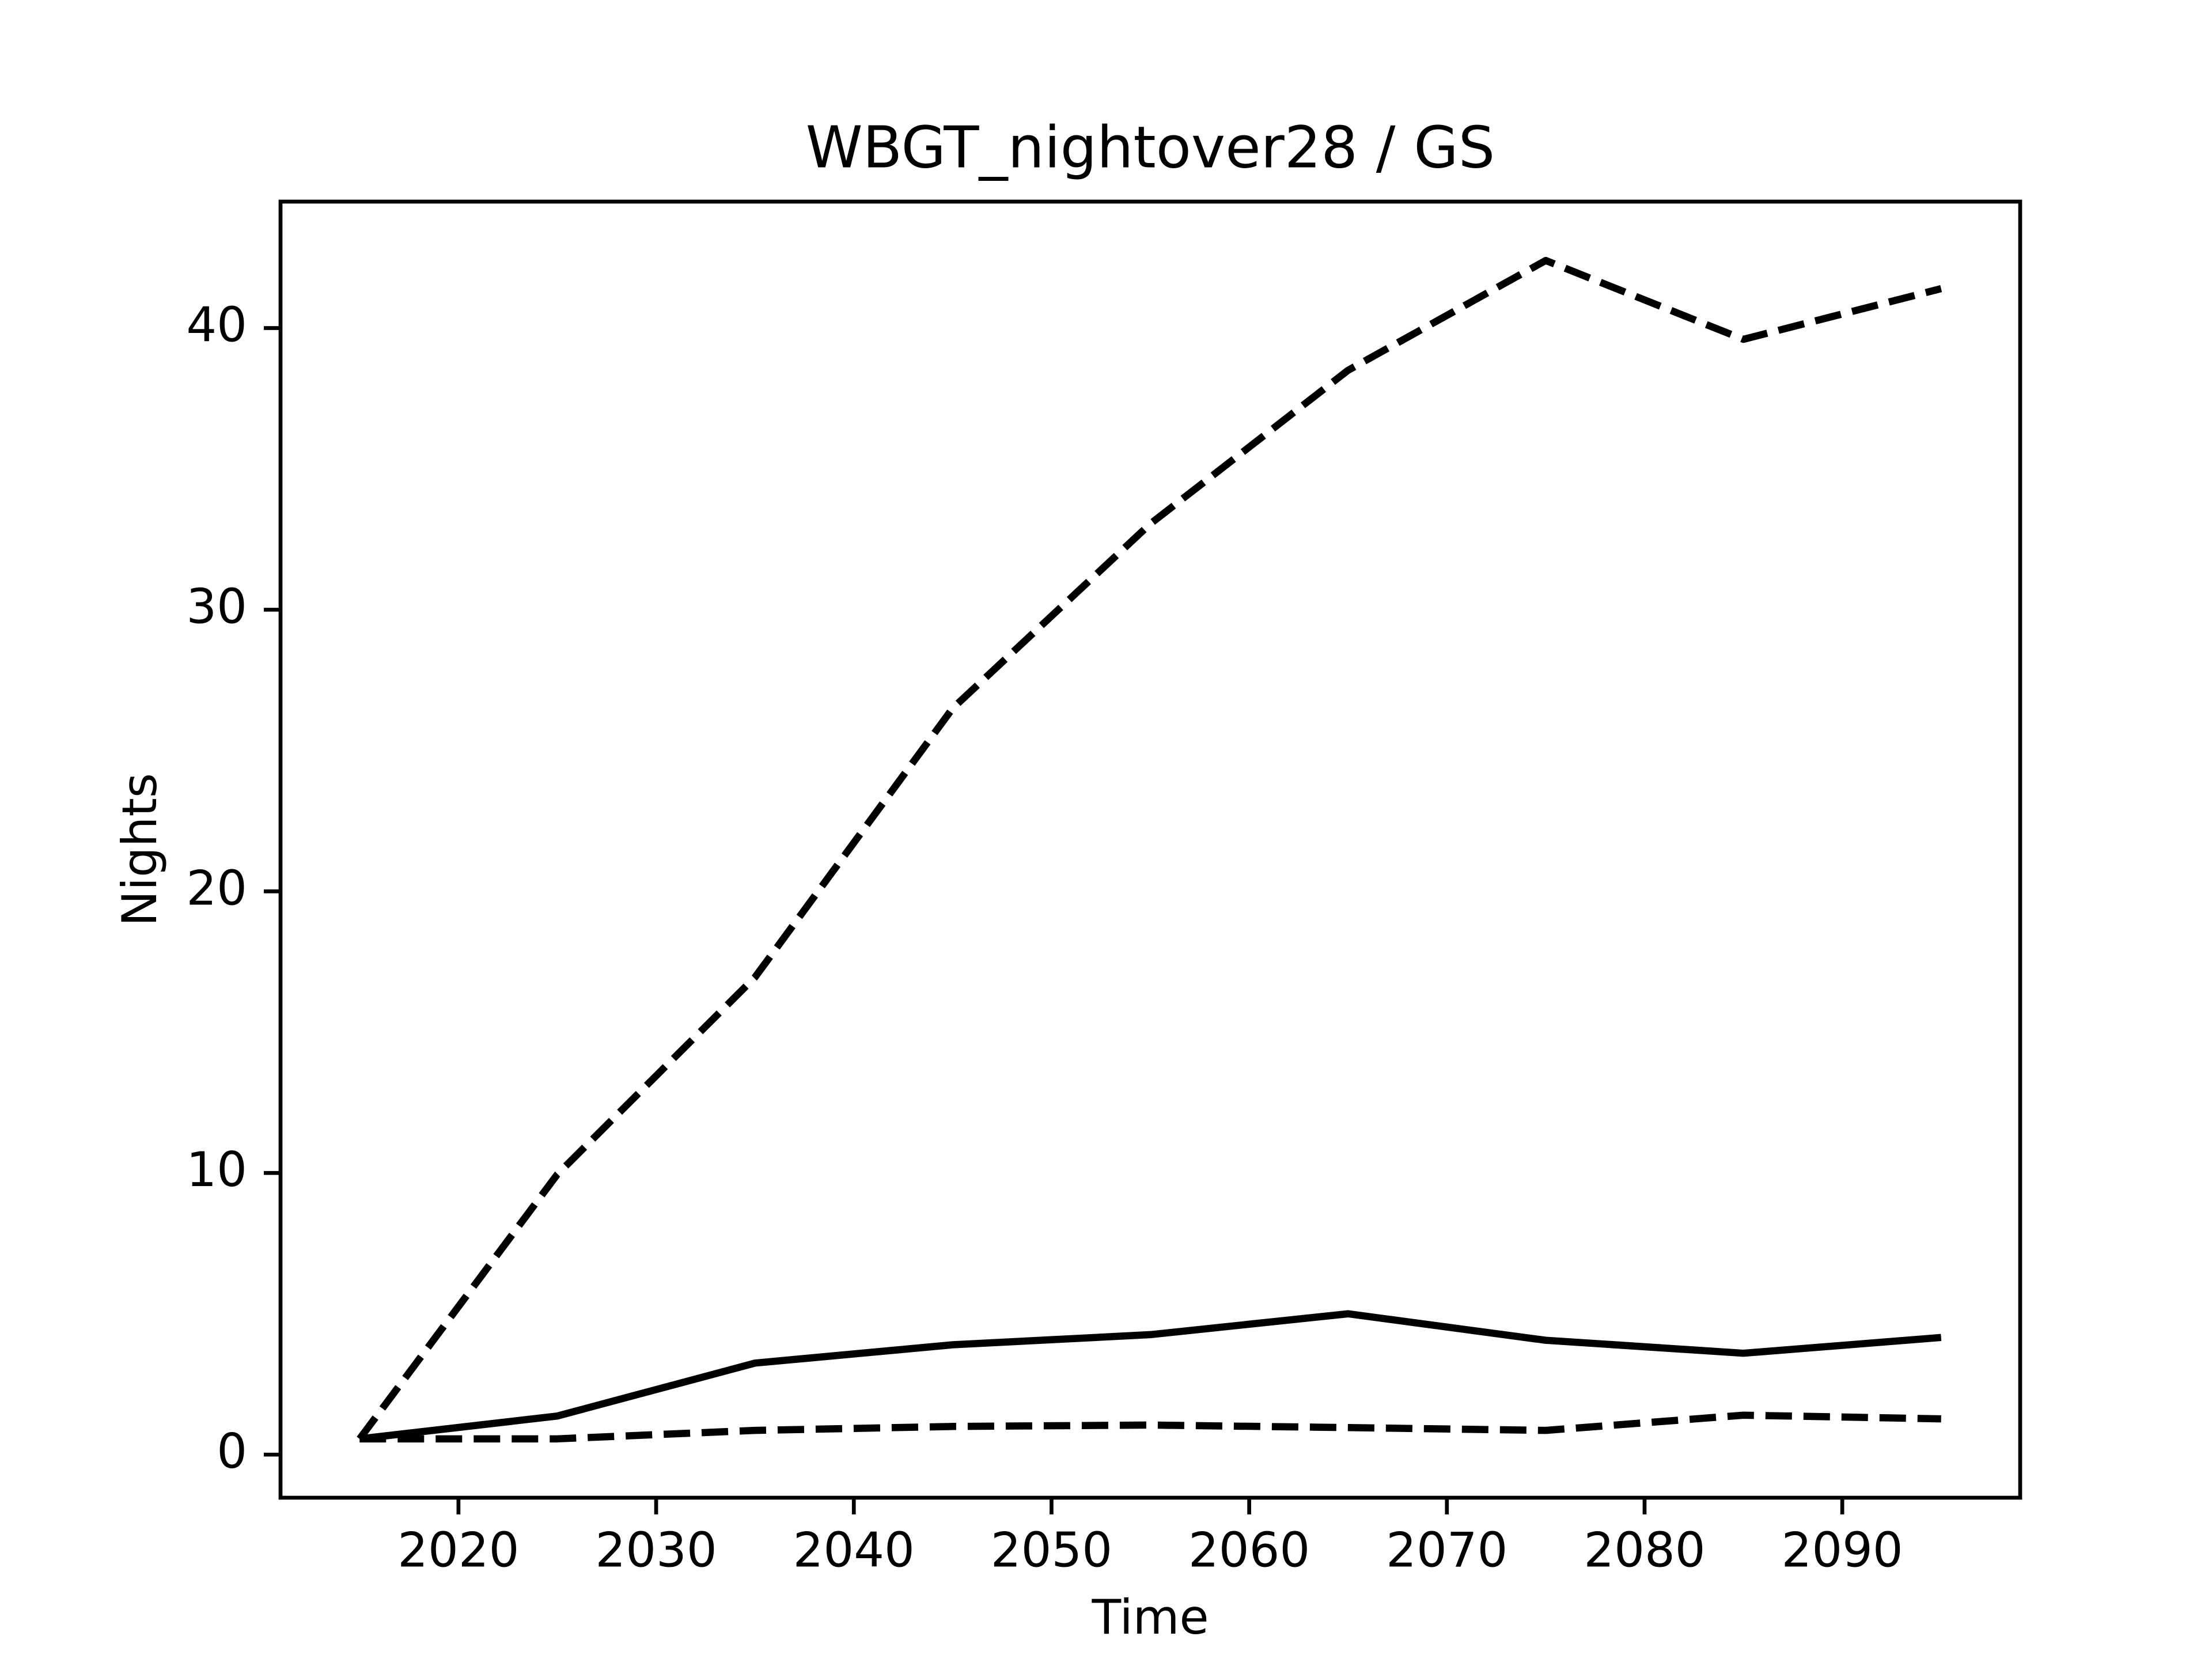 The width and height of the screenshot is (2212, 1659). Describe the element at coordinates (1447, 1550) in the screenshot. I see `x-tick-label: 2070` at that location.